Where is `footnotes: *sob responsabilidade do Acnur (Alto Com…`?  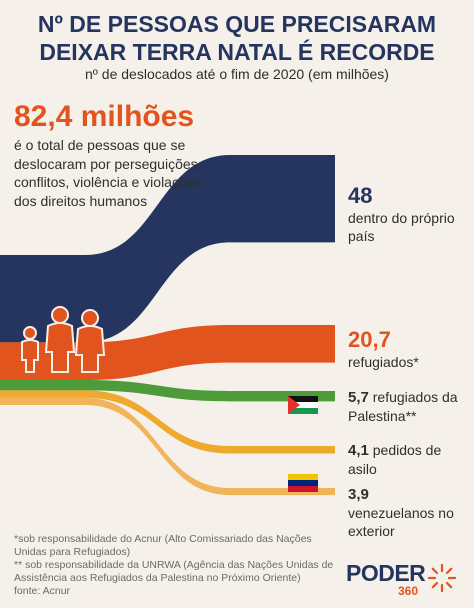
footnotes: *sob responsabilidade do Acnur (Alto Com… is located at coordinates (179, 565).